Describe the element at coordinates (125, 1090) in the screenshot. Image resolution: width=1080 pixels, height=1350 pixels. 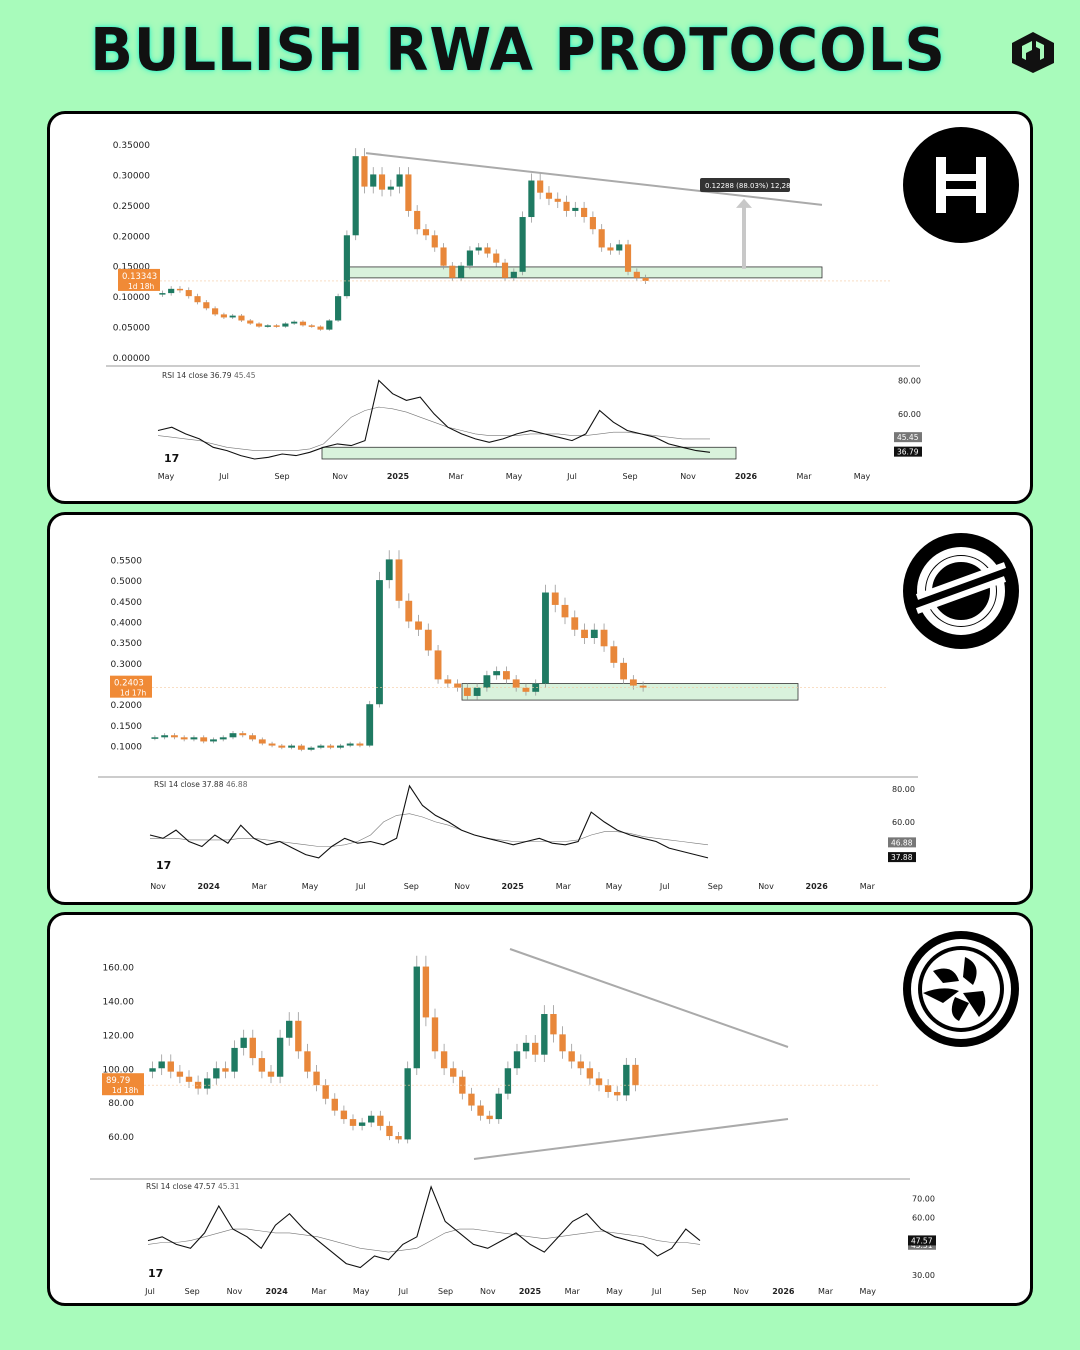
I see `countdown-label: 1d 18h` at that location.